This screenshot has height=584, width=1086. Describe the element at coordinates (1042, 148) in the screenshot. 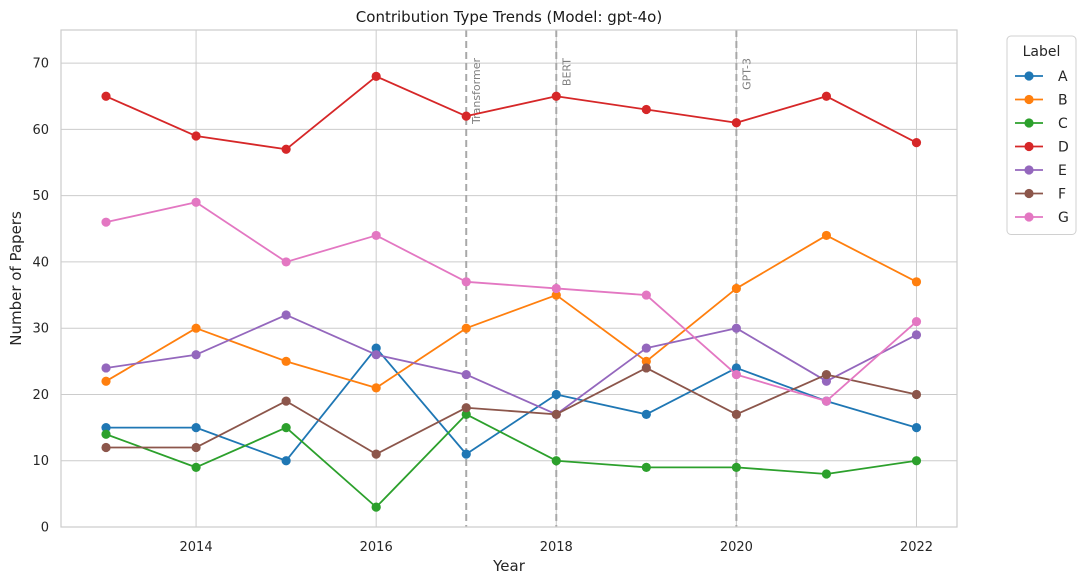

I see `legend-item-D: D` at that location.